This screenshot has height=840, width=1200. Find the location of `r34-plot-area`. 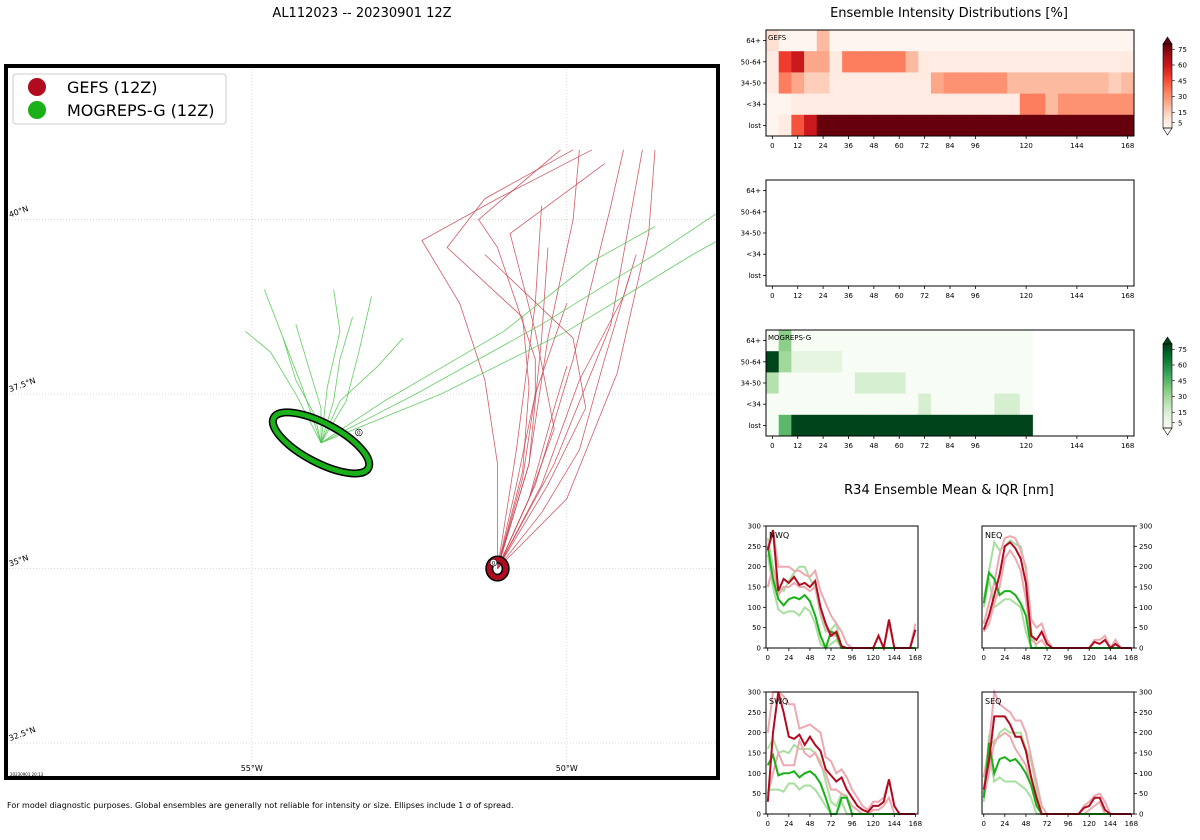

r34-plot-area is located at coordinates (1058, 587).